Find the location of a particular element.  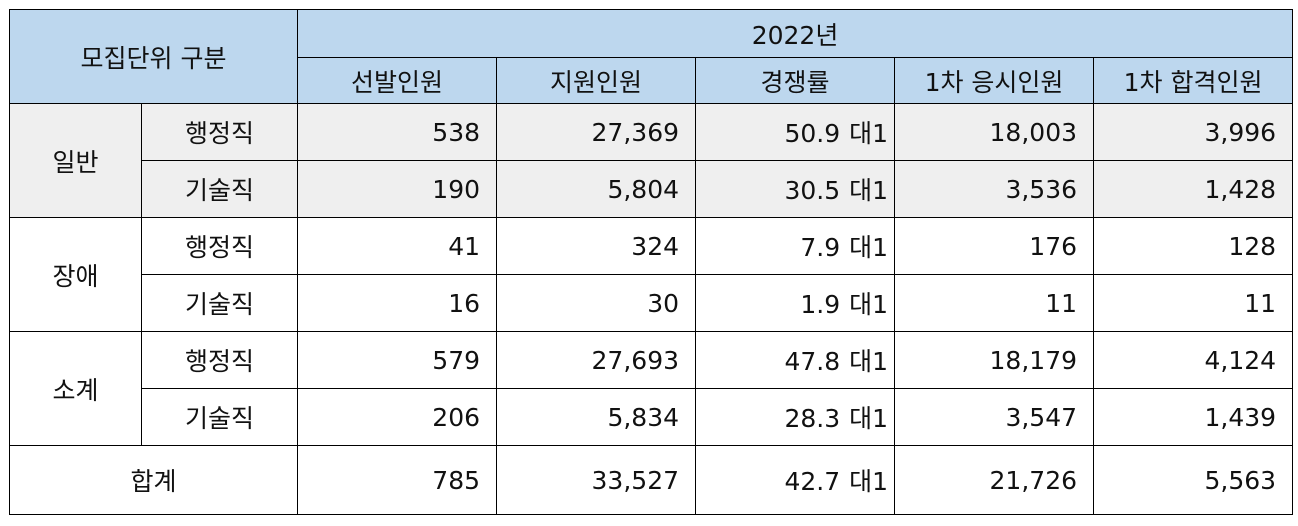

cell-selected: 538 is located at coordinates (397, 132).